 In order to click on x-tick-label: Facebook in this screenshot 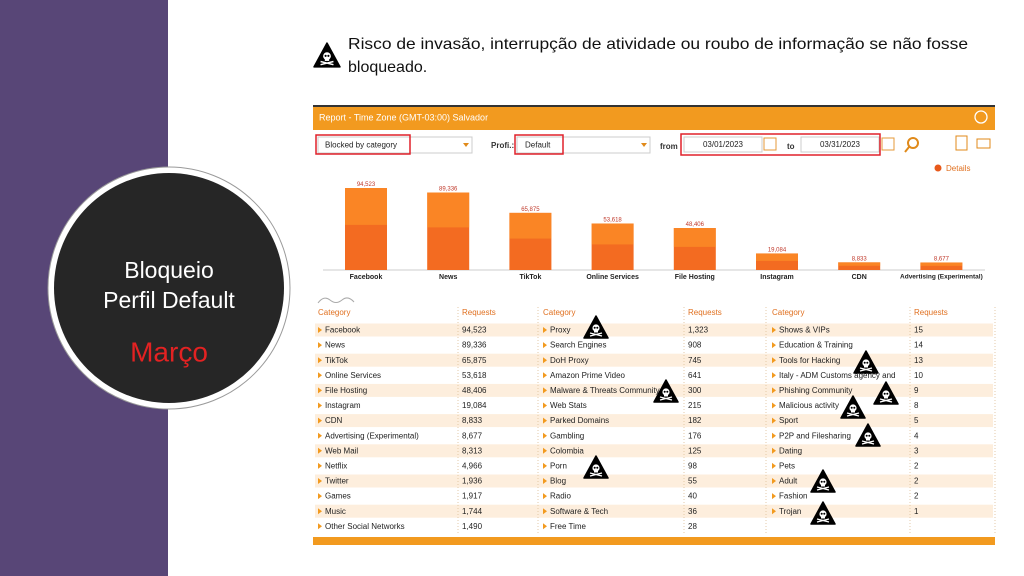, I will do `click(366, 277)`.